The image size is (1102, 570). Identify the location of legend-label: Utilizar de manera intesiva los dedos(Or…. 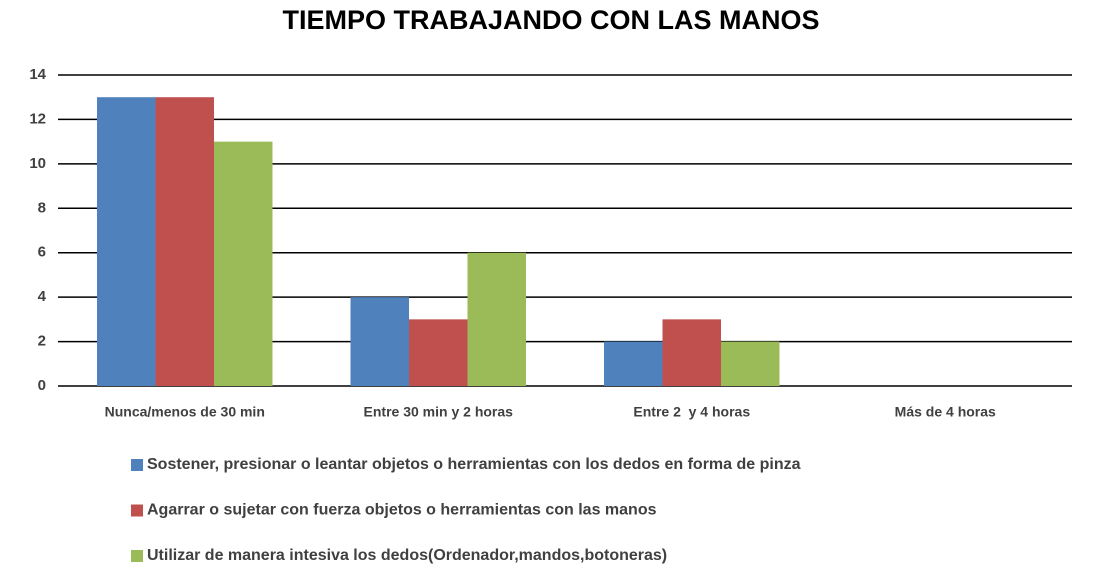
(407, 555).